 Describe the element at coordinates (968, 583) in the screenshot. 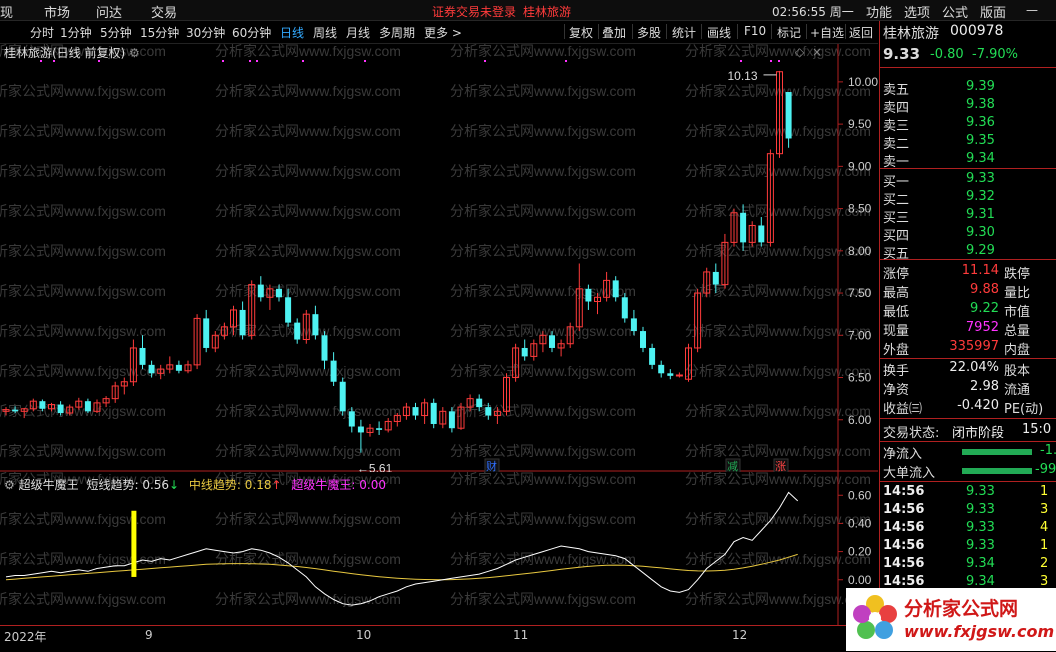

I see `tick-row: 14:56 9.34 3` at that location.